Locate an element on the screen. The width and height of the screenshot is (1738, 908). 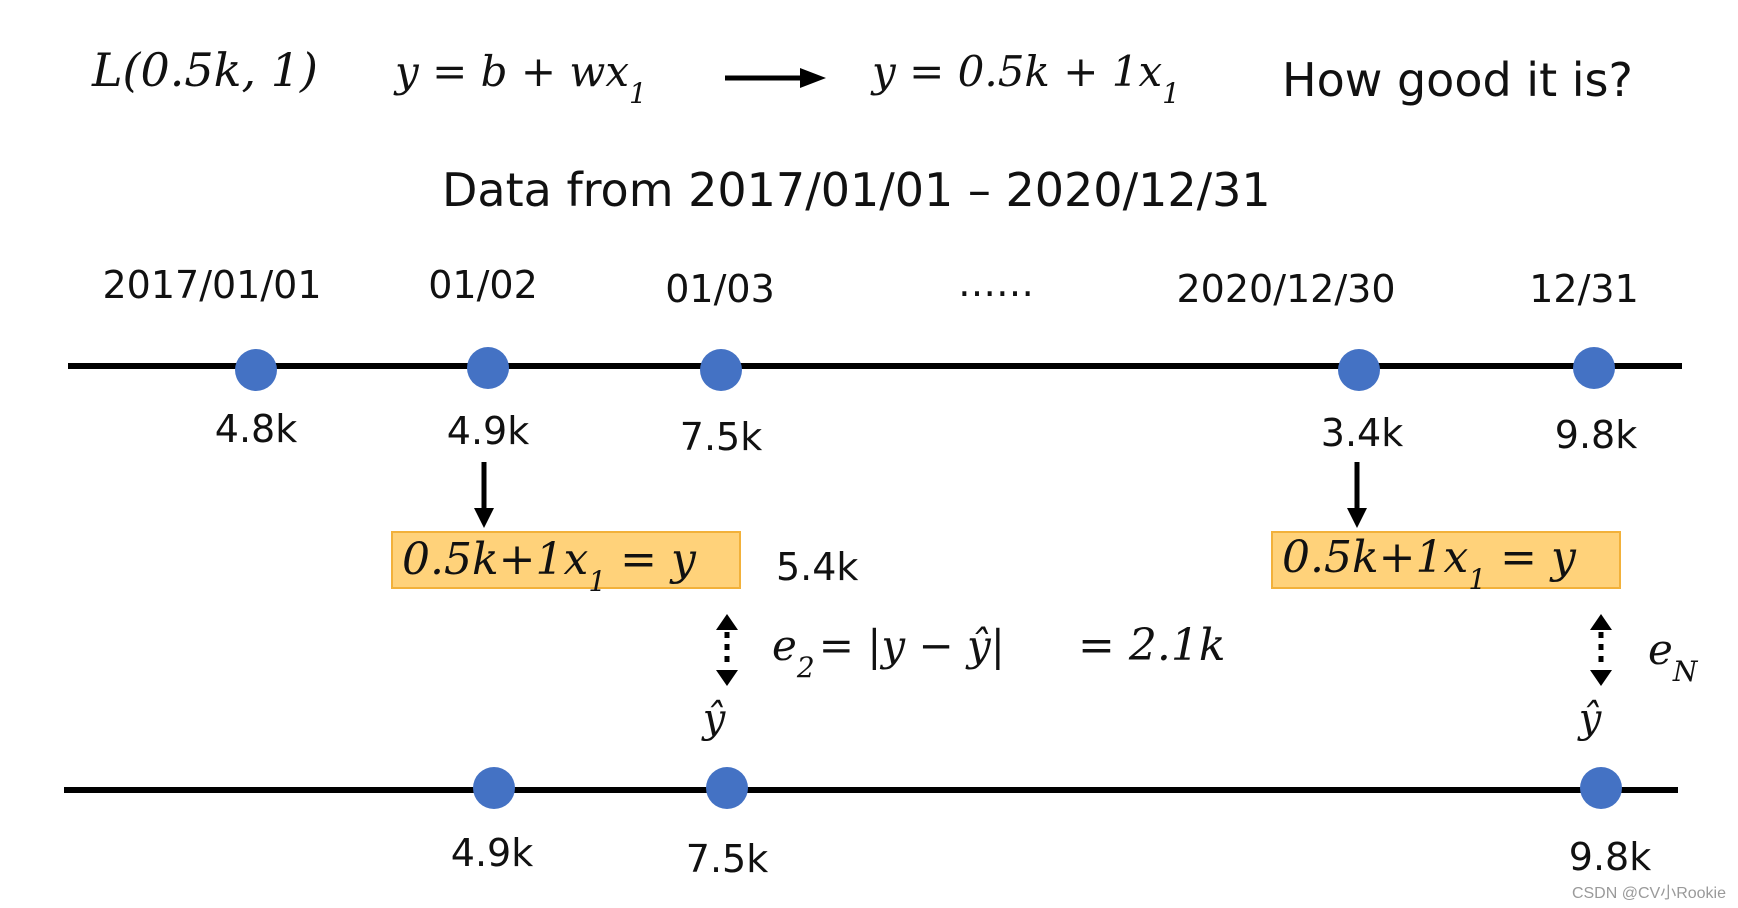
error-e2-result: = 2.1k is located at coordinates (1152, 645).